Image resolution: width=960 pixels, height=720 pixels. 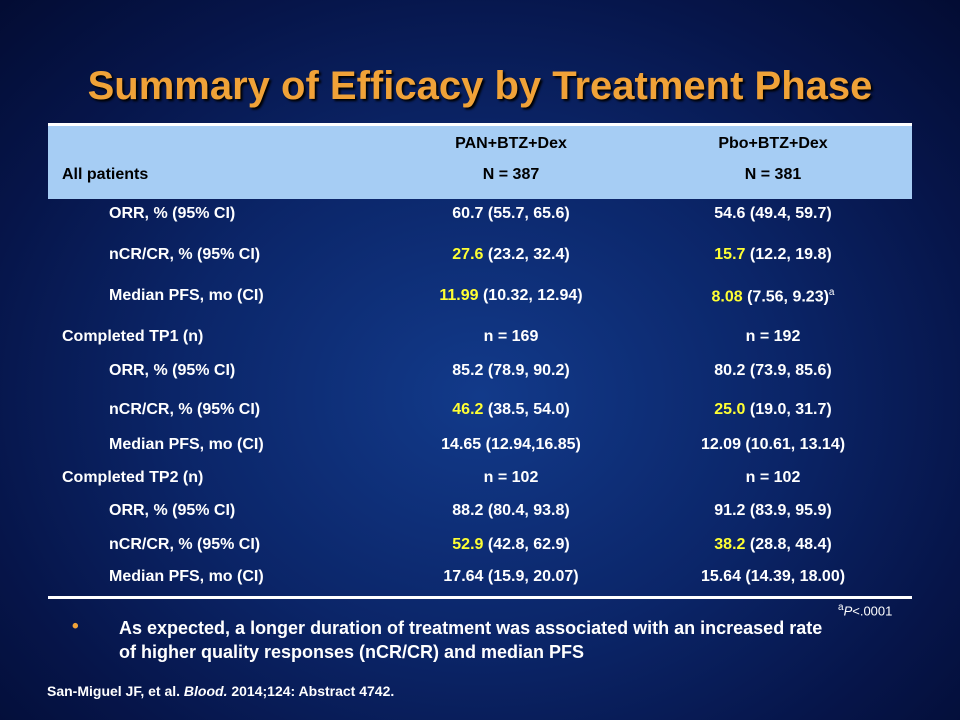 I want to click on row-col2: 15.7 (12.2, 19.8), so click(x=773, y=254).